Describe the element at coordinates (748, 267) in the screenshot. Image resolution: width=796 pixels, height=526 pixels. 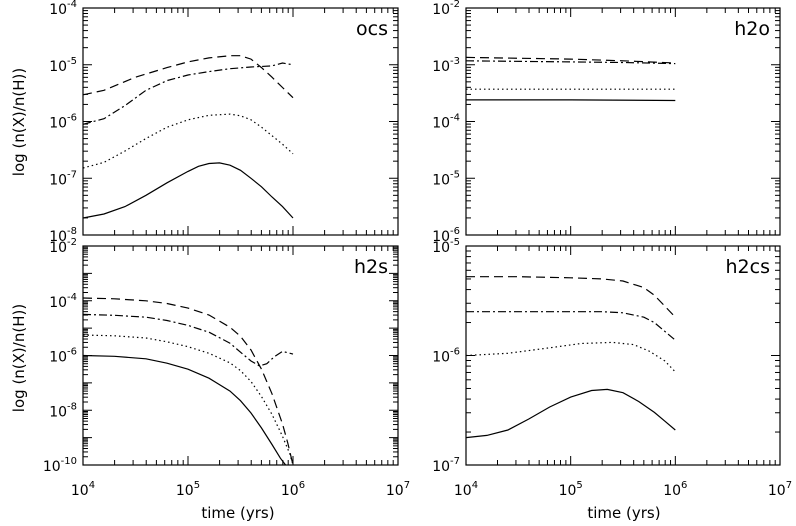
I see `panel-title: h2cs` at that location.